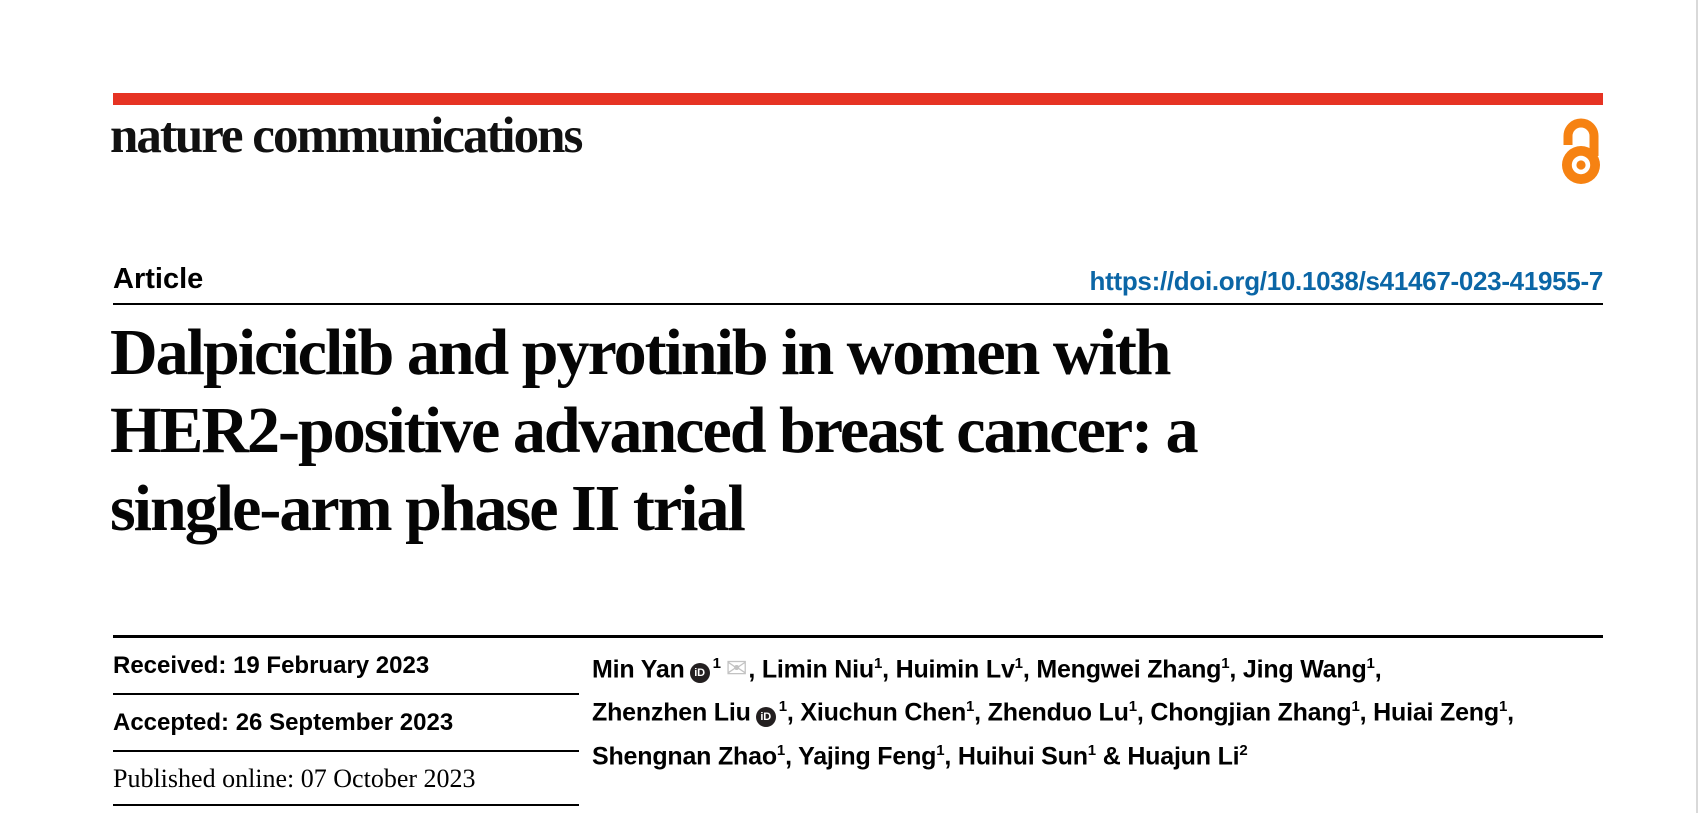 The image size is (1701, 813). What do you see at coordinates (858, 636) in the screenshot?
I see `section-divider-rule` at bounding box center [858, 636].